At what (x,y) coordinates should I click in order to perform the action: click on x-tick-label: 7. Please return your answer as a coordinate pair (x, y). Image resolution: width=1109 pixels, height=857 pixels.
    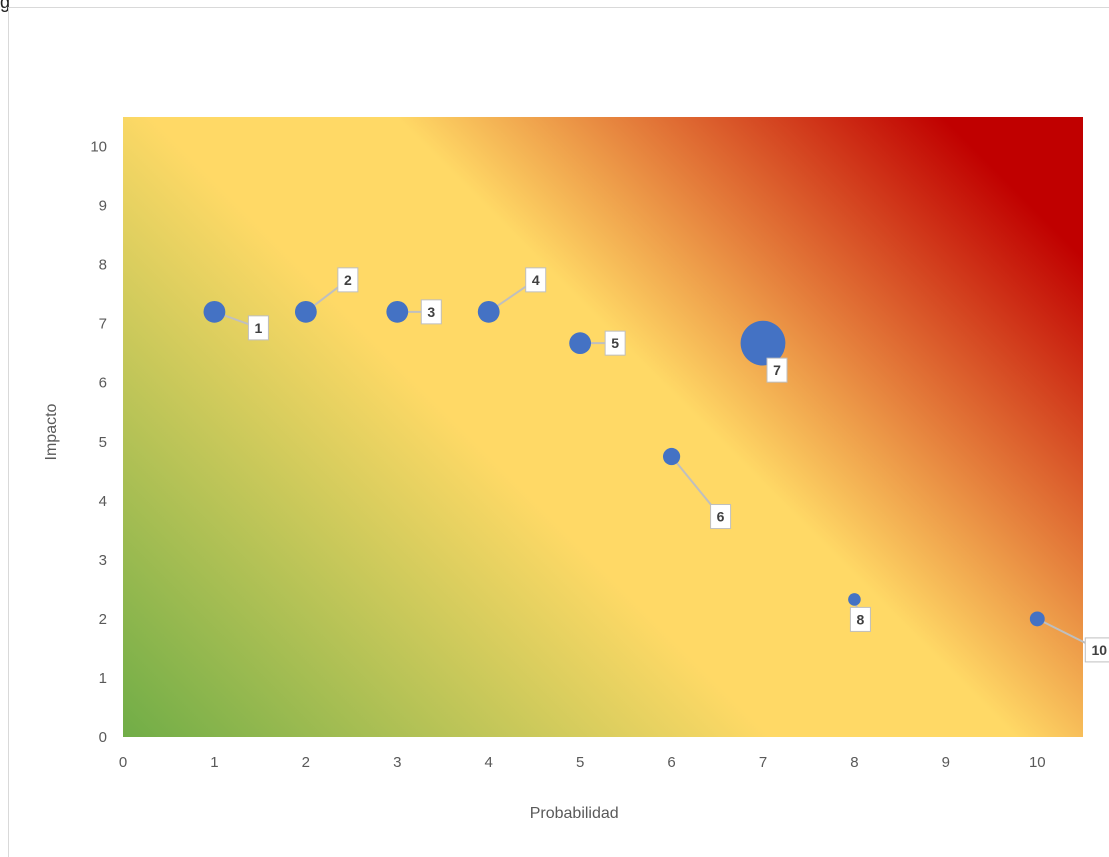
    Looking at the image, I should click on (763, 762).